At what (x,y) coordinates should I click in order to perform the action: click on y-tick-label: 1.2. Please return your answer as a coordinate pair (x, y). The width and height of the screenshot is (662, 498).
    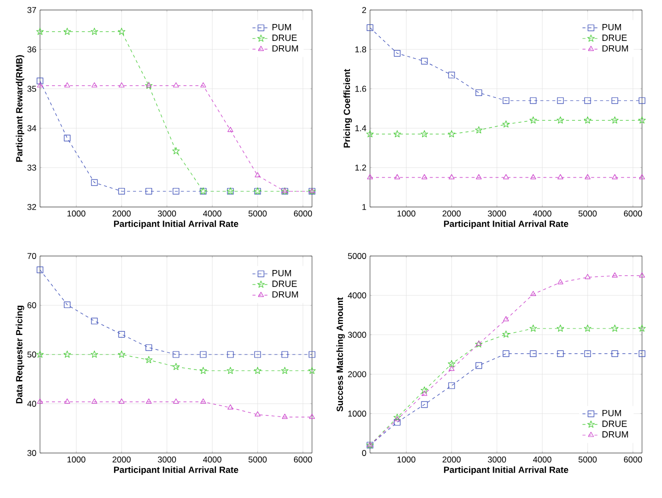
    Looking at the image, I should click on (360, 167).